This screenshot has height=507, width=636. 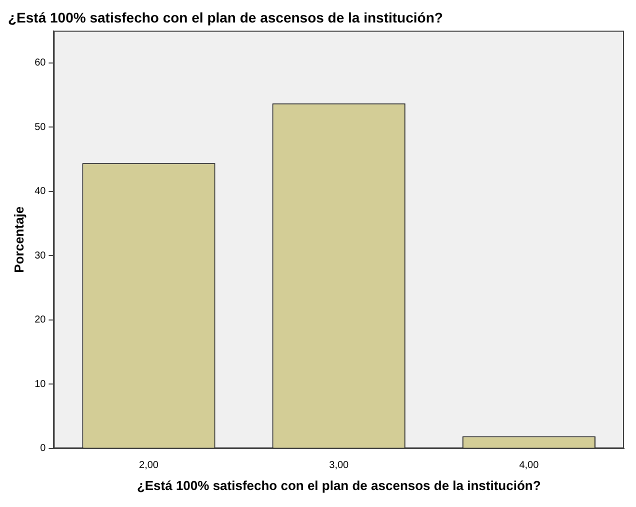 What do you see at coordinates (40, 192) in the screenshot?
I see `y-tick-label: 40` at bounding box center [40, 192].